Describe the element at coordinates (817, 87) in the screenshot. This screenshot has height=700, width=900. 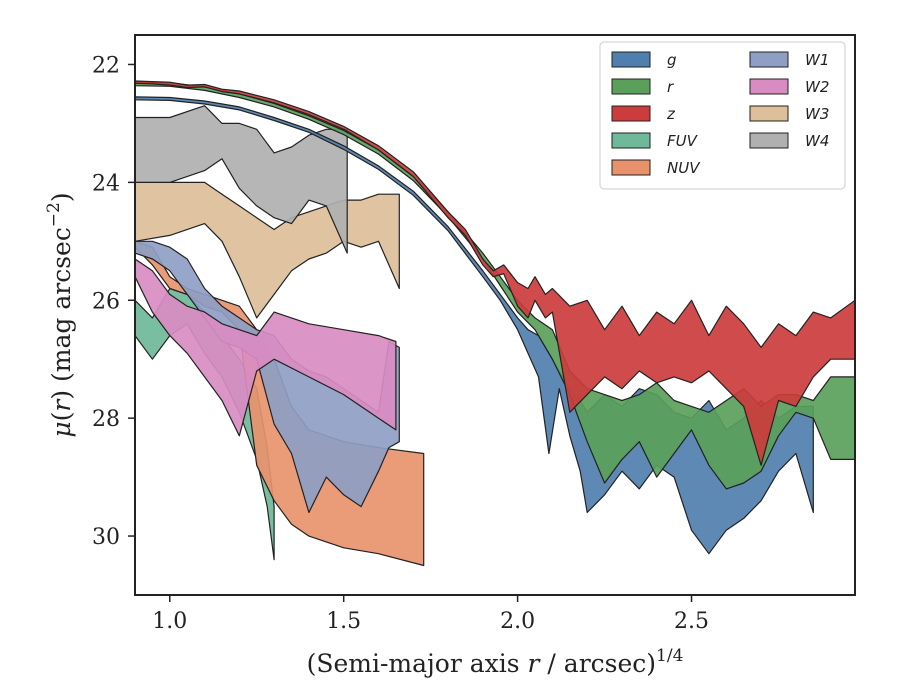
I see `legend-label-w2: W2` at that location.